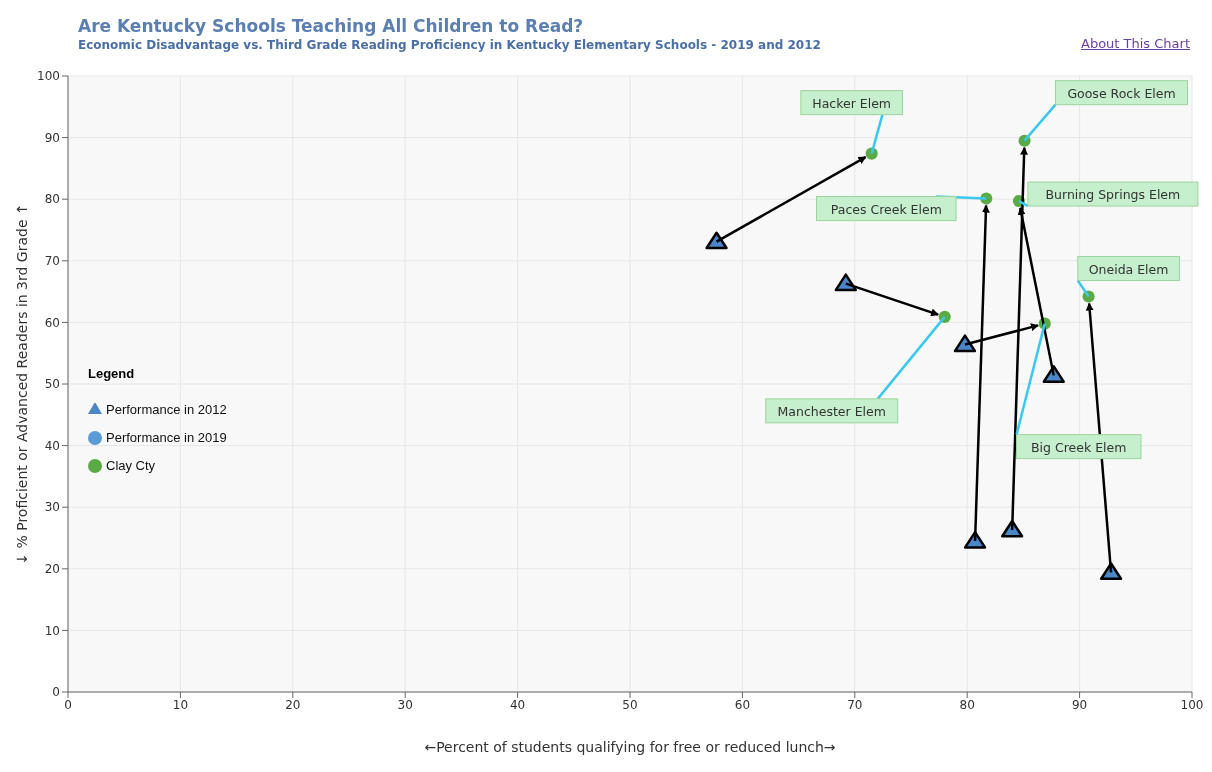  What do you see at coordinates (166, 409) in the screenshot?
I see `legend-label: Performance in 2012` at bounding box center [166, 409].